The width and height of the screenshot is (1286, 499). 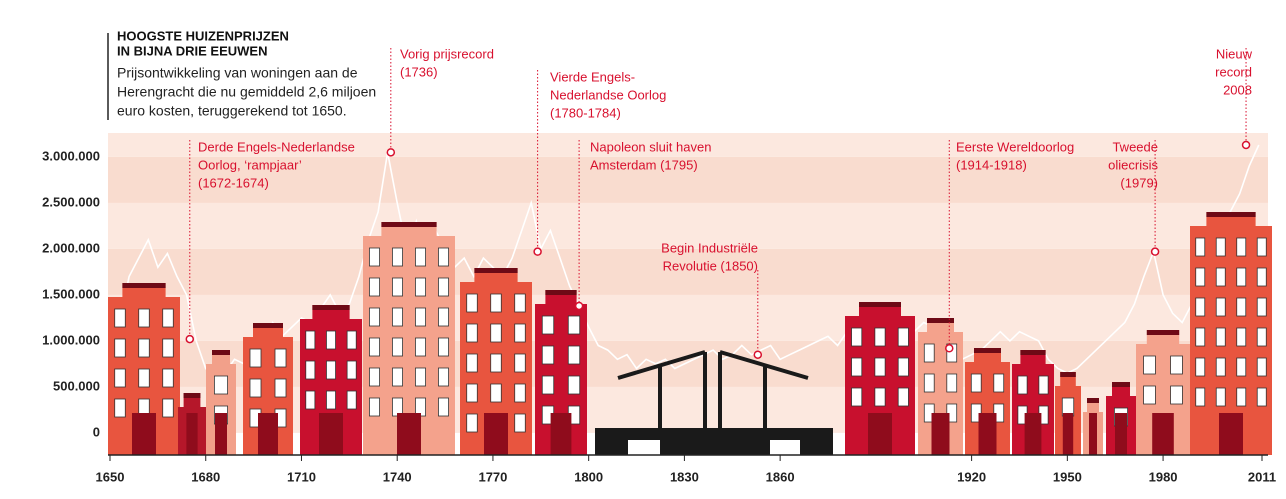 What do you see at coordinates (233, 182) in the screenshot?
I see `annotation-text: (1672-1674)` at bounding box center [233, 182].